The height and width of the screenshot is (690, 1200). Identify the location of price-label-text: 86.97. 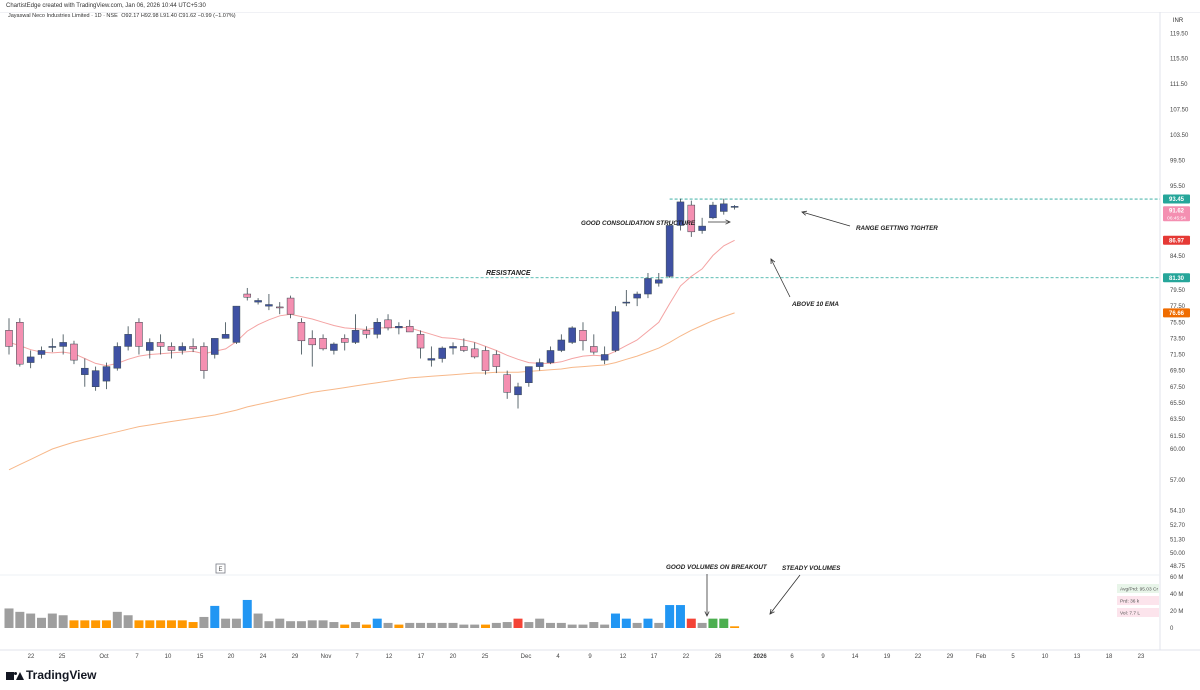
(1177, 241).